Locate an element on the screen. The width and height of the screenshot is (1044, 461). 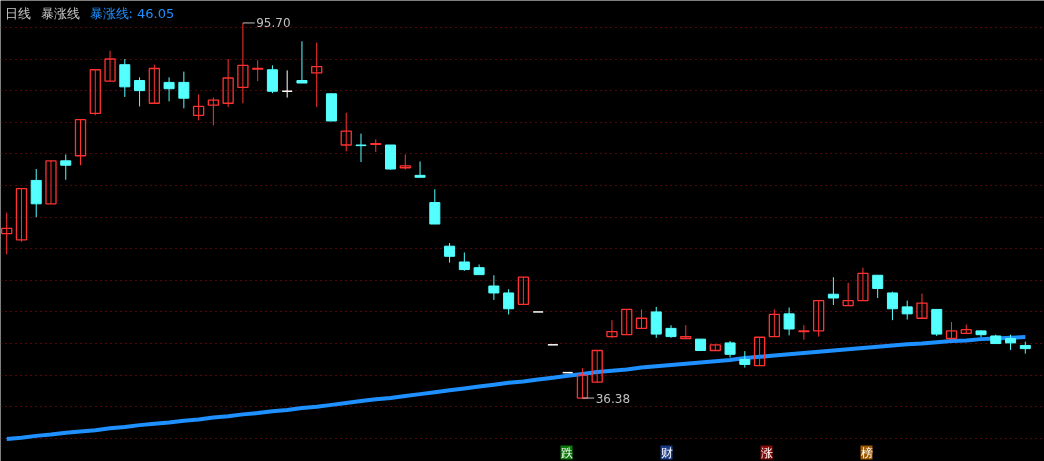
text: 财 is located at coordinates (666, 452).